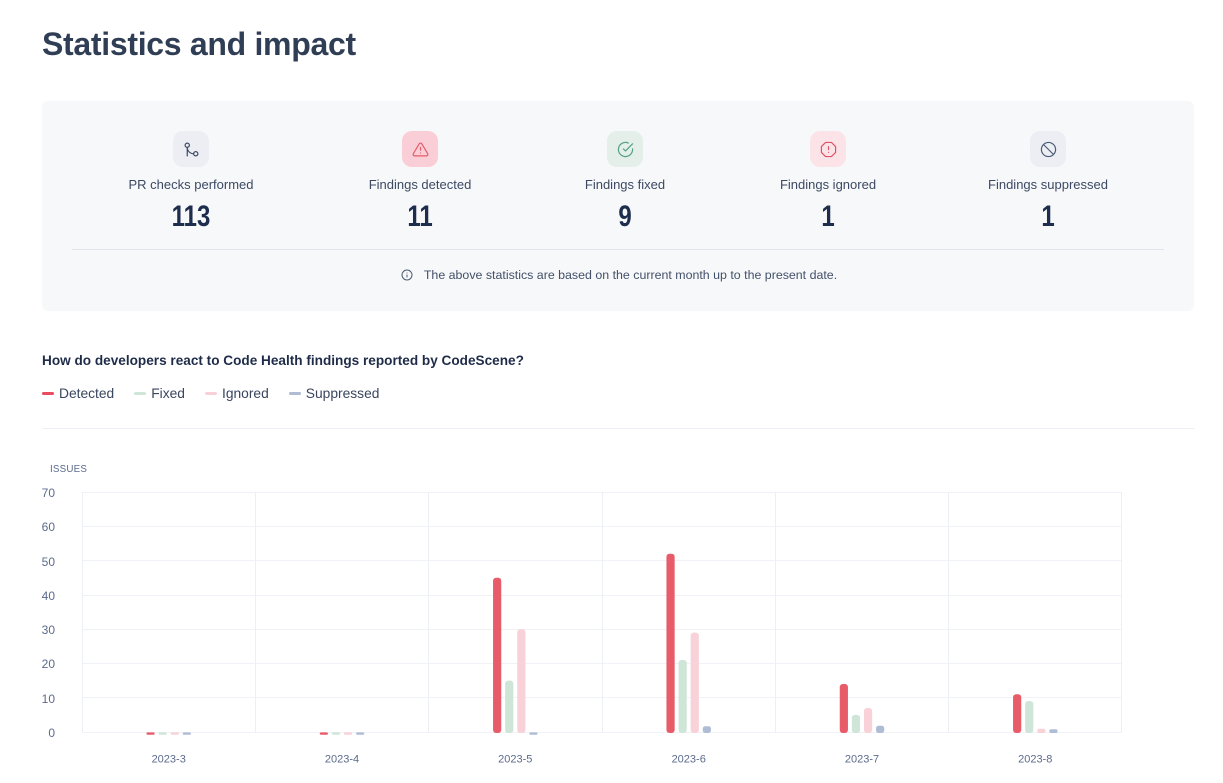 The height and width of the screenshot is (783, 1223). I want to click on svg-text: 2023-6, so click(689, 760).